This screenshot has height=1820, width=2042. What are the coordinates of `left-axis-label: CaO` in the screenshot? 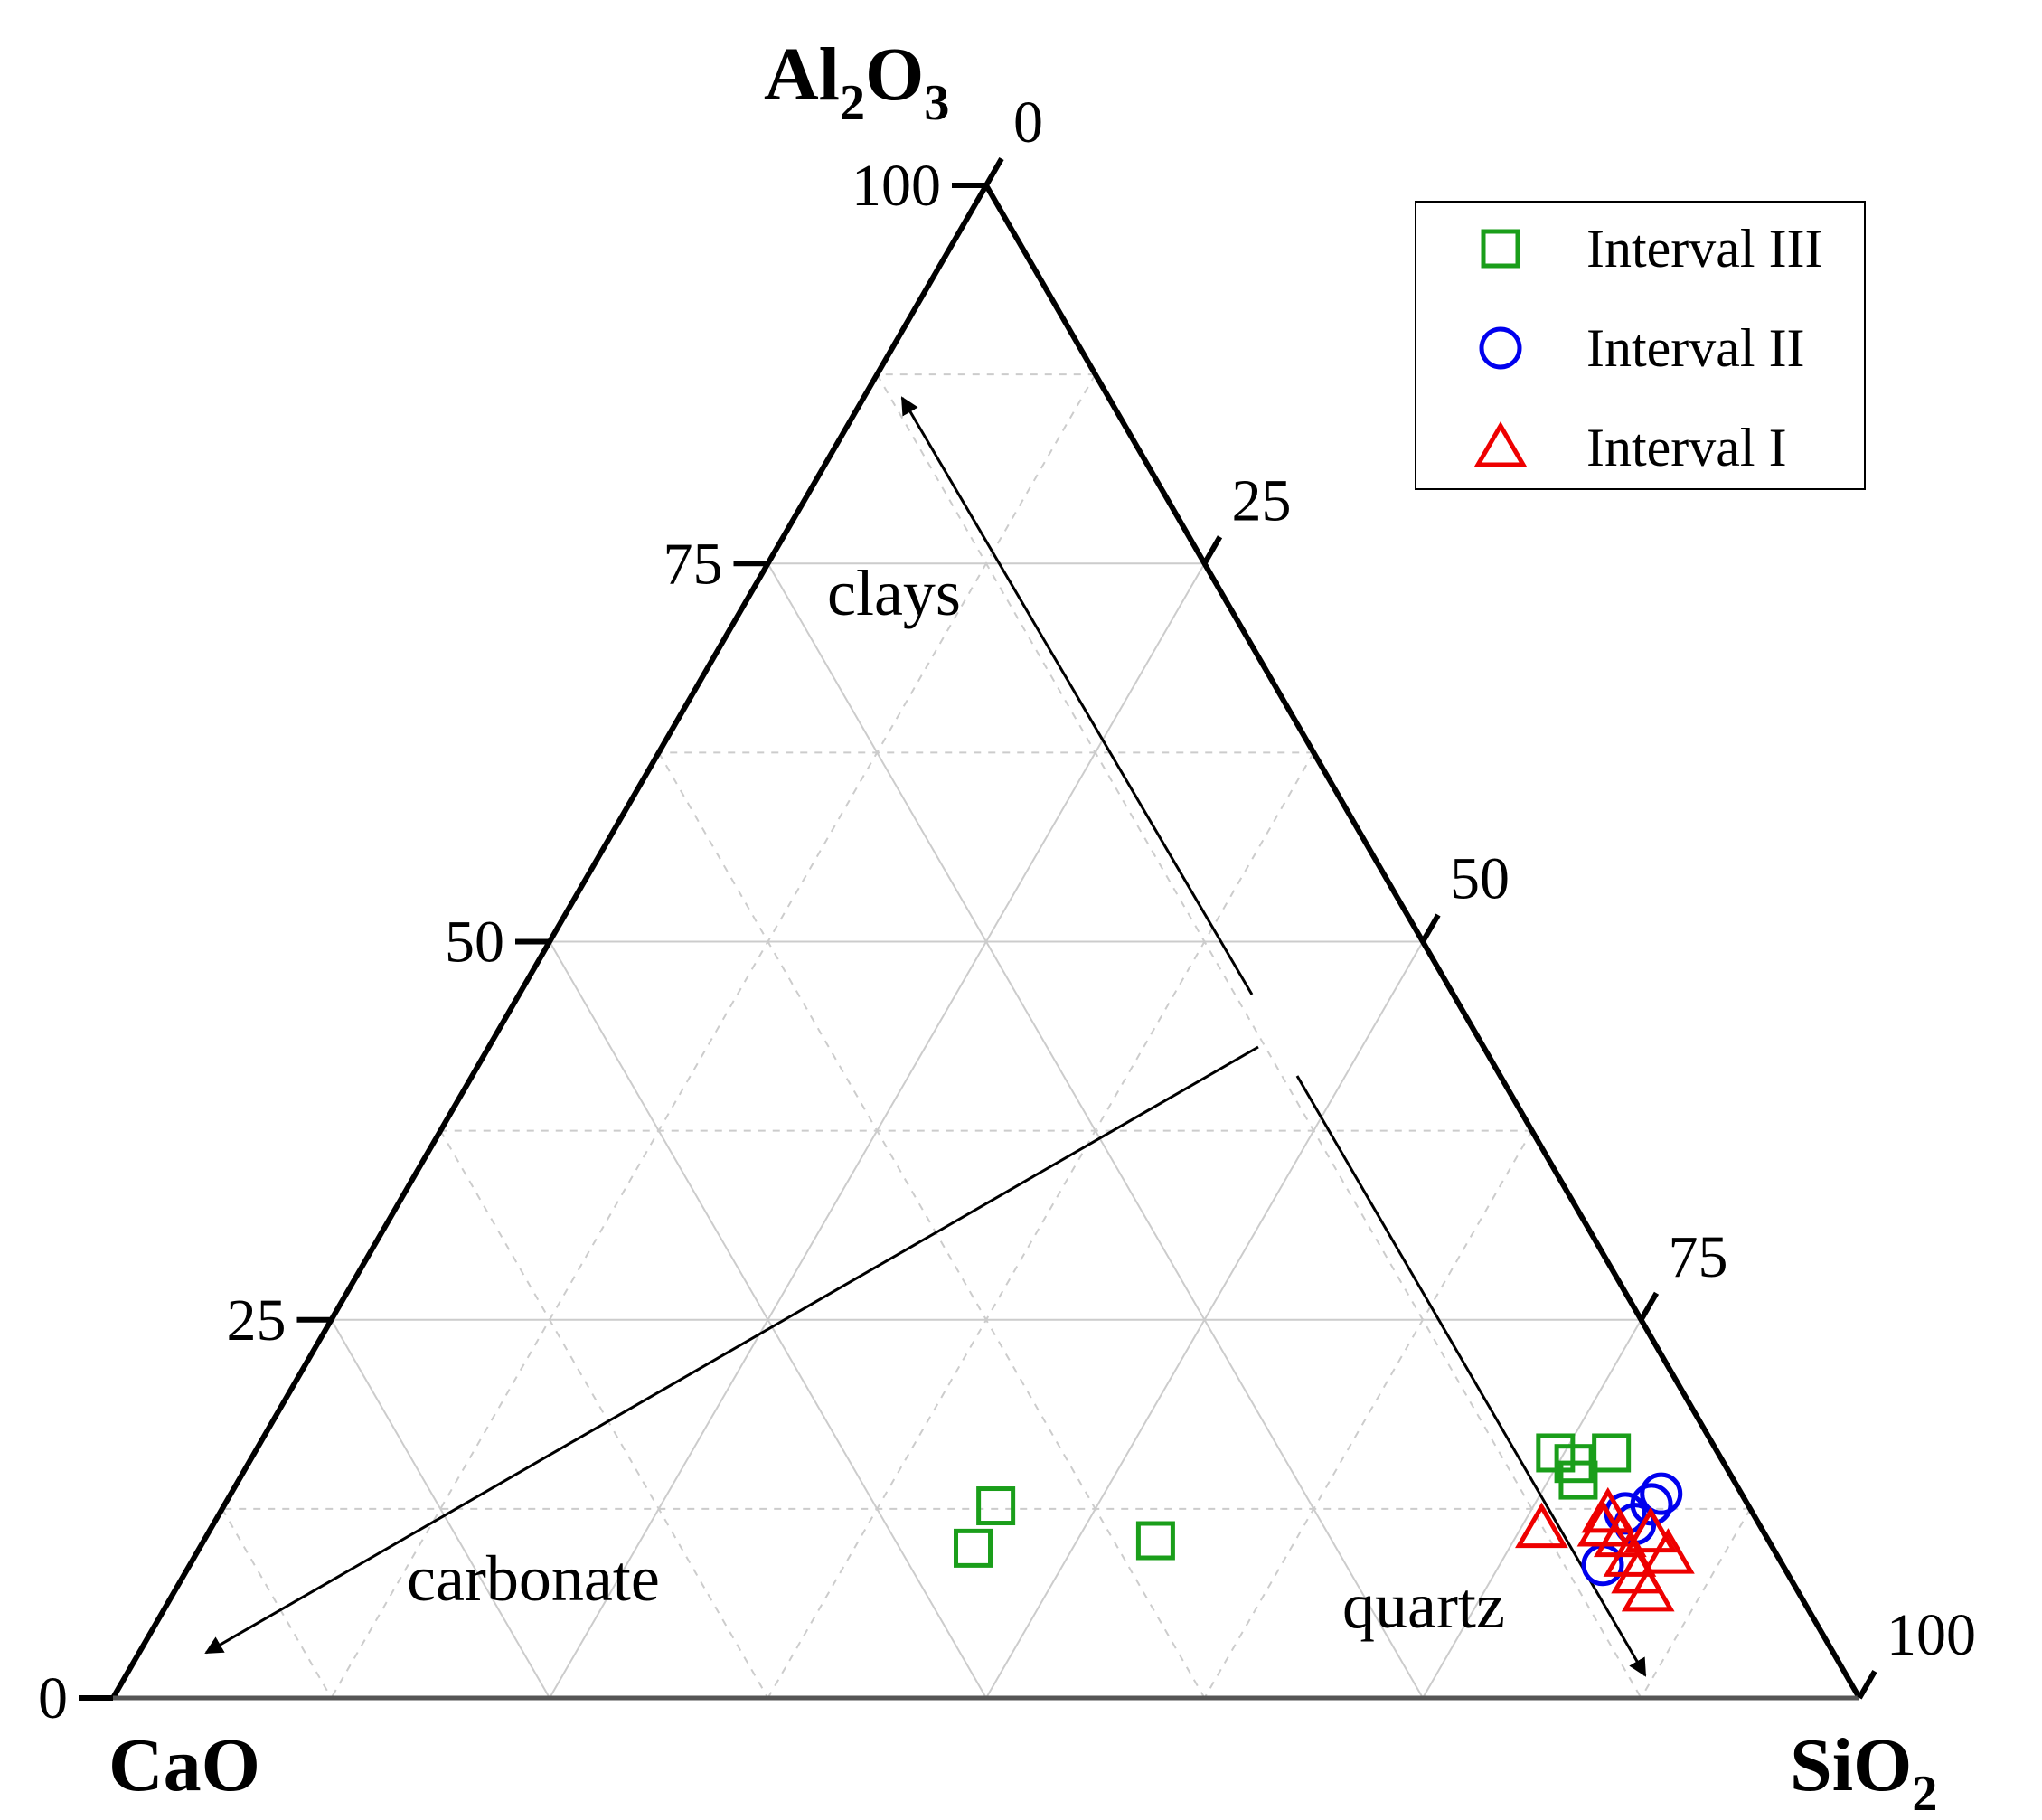 It's located at (184, 1765).